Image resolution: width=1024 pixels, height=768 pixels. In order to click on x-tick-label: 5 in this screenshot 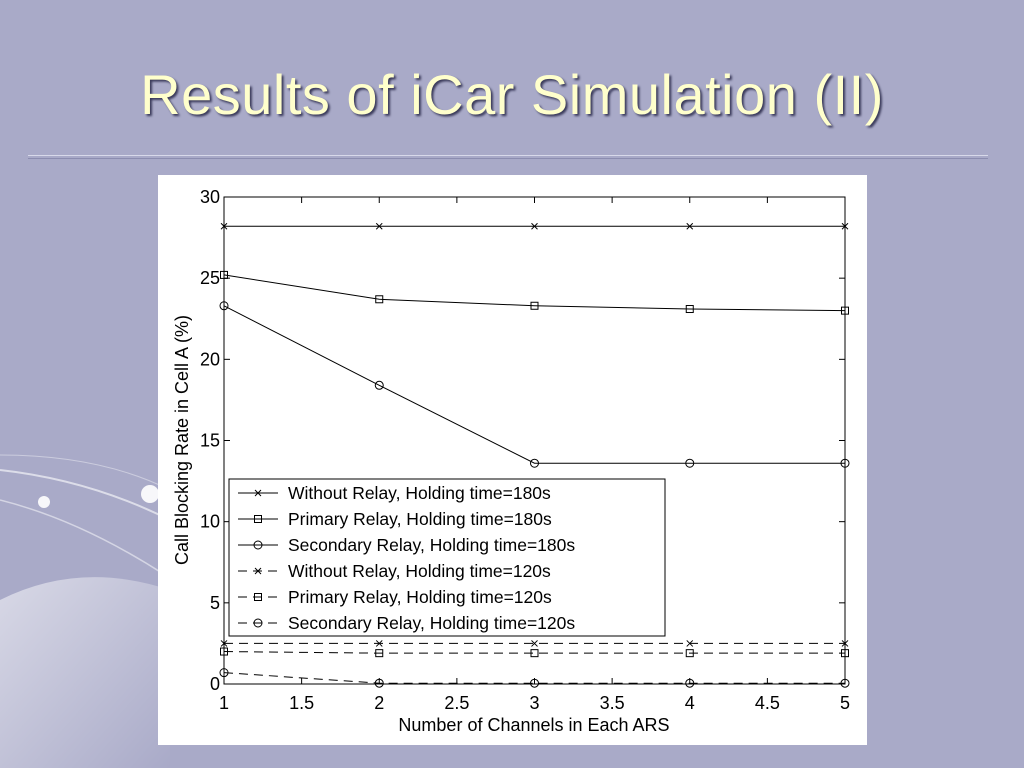, I will do `click(845, 703)`.